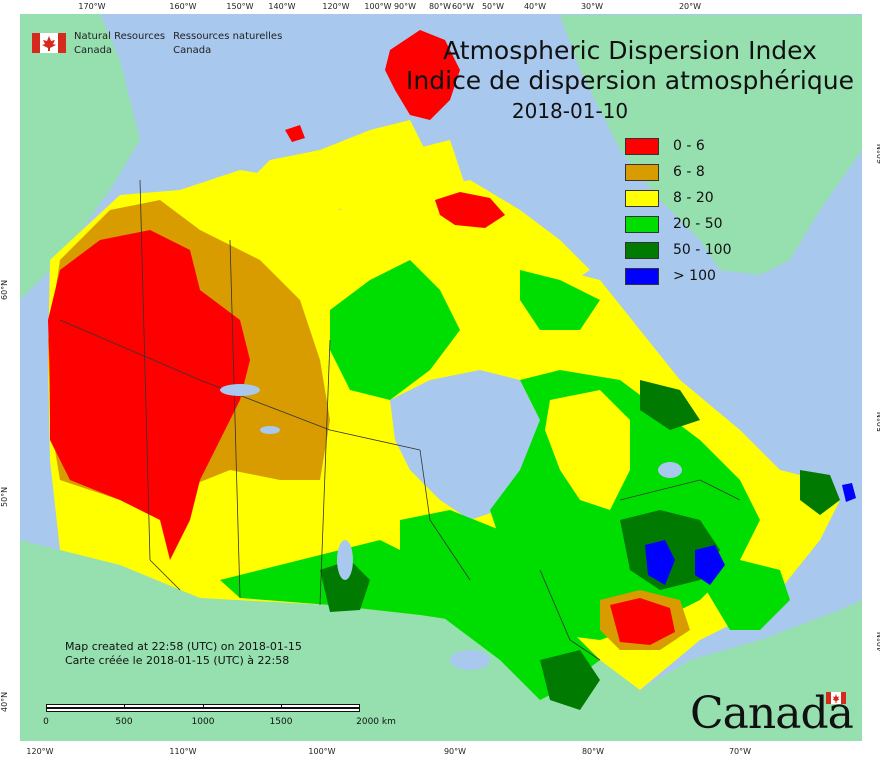  What do you see at coordinates (836, 698) in the screenshot?
I see `wordmark-flag-icon` at bounding box center [836, 698].